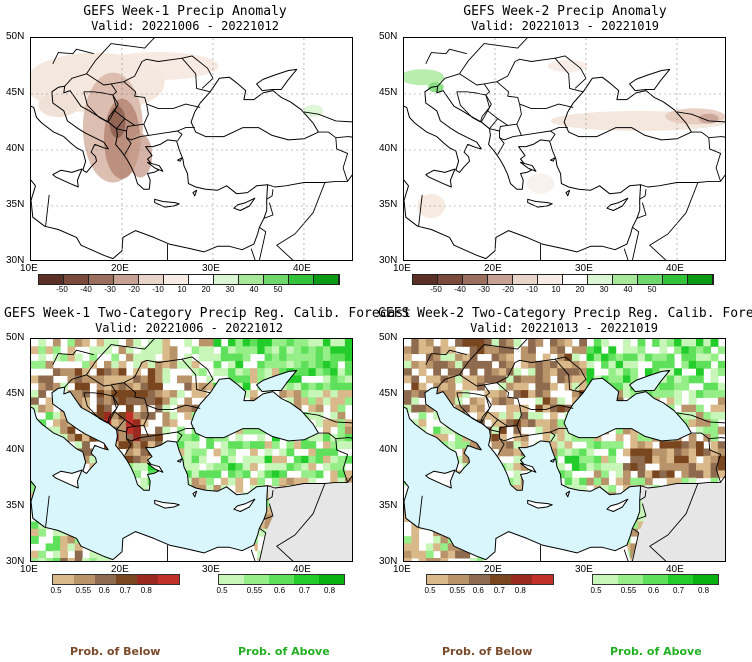 The height and width of the screenshot is (662, 752). Describe the element at coordinates (564, 149) in the screenshot. I see `map-week2-anomaly` at that location.